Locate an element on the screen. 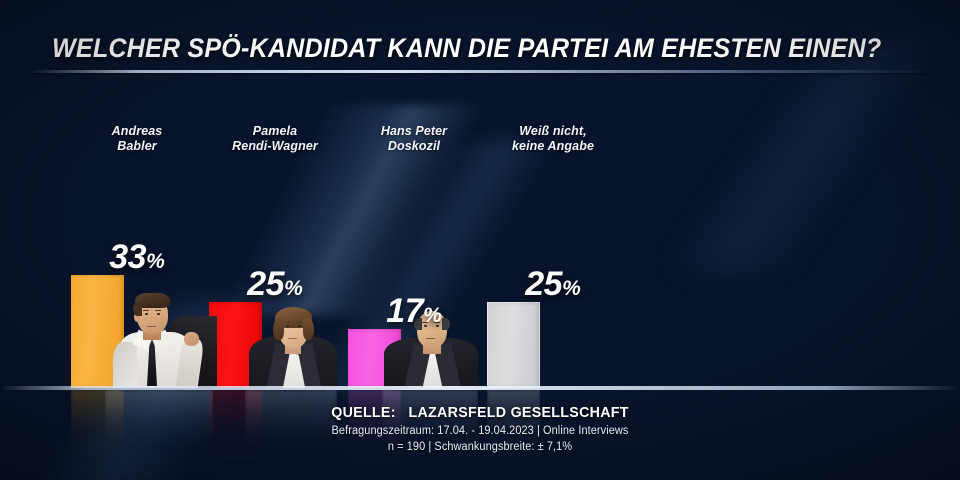 The width and height of the screenshot is (960, 480). bar-reflection-weiss-nicht is located at coordinates (513, 429).